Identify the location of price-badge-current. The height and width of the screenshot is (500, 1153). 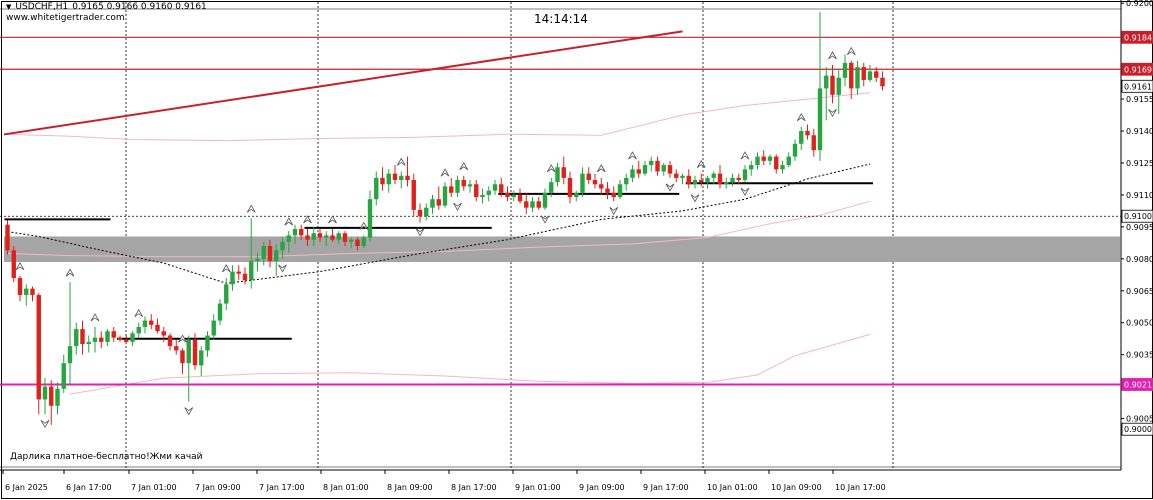
(1137, 86).